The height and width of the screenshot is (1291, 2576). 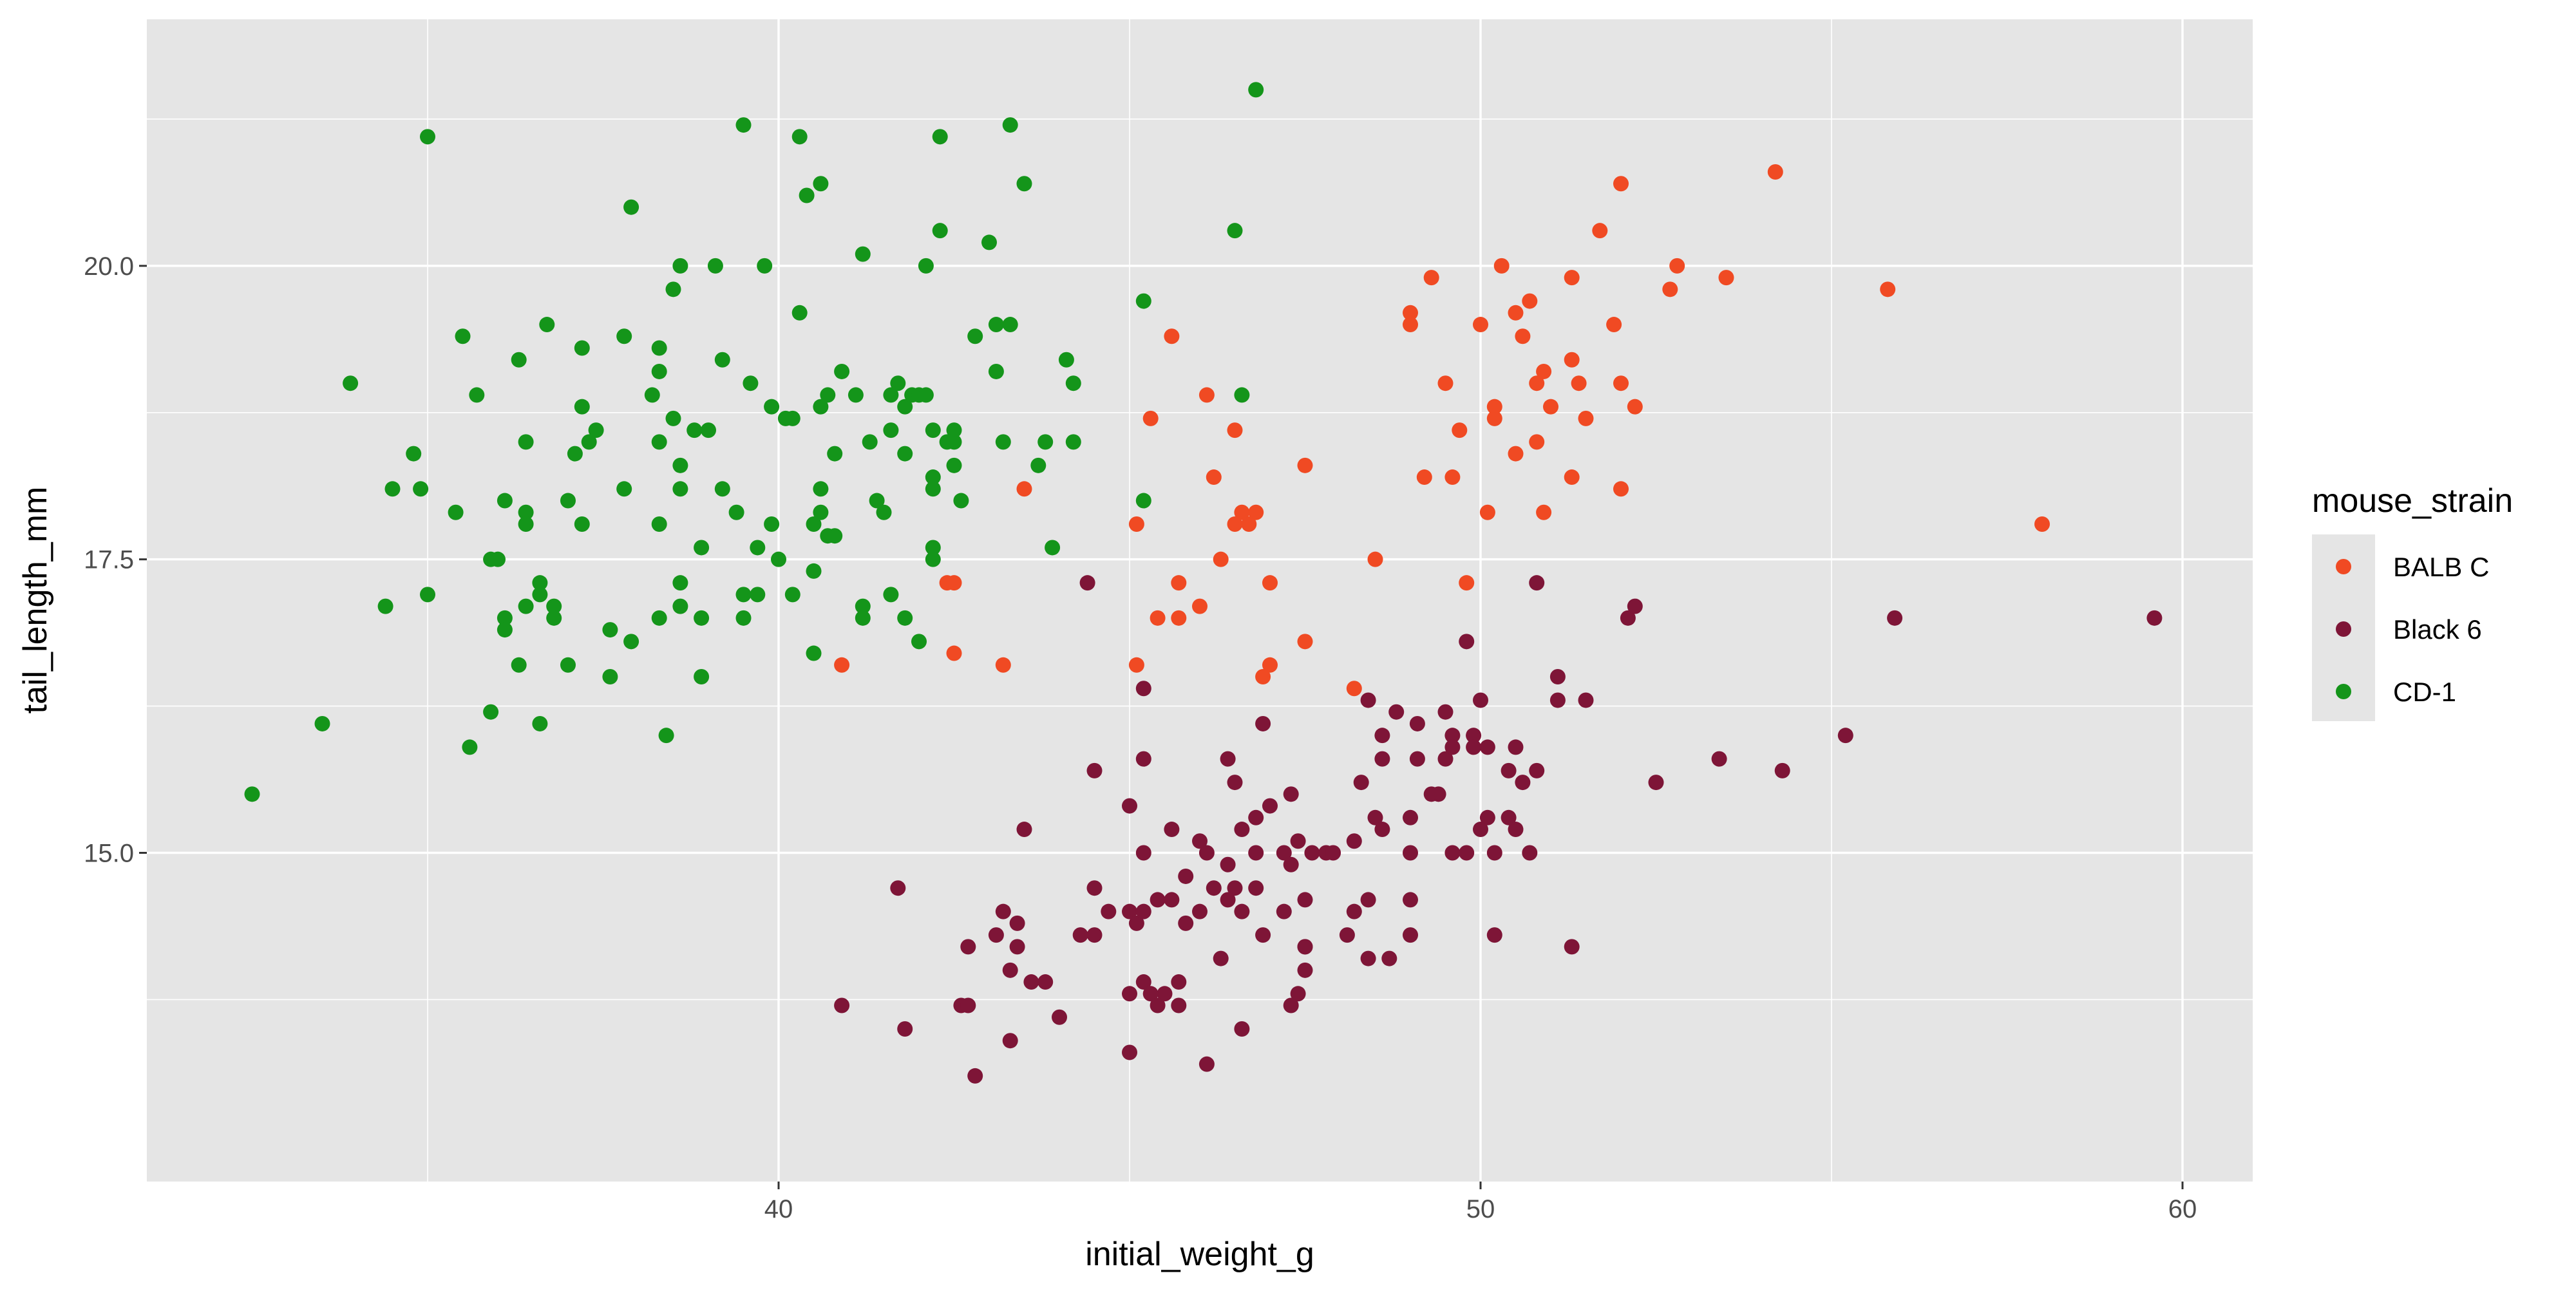 I want to click on legend: mouse_strain BALB C Black 6 CD-1, so click(x=2412, y=601).